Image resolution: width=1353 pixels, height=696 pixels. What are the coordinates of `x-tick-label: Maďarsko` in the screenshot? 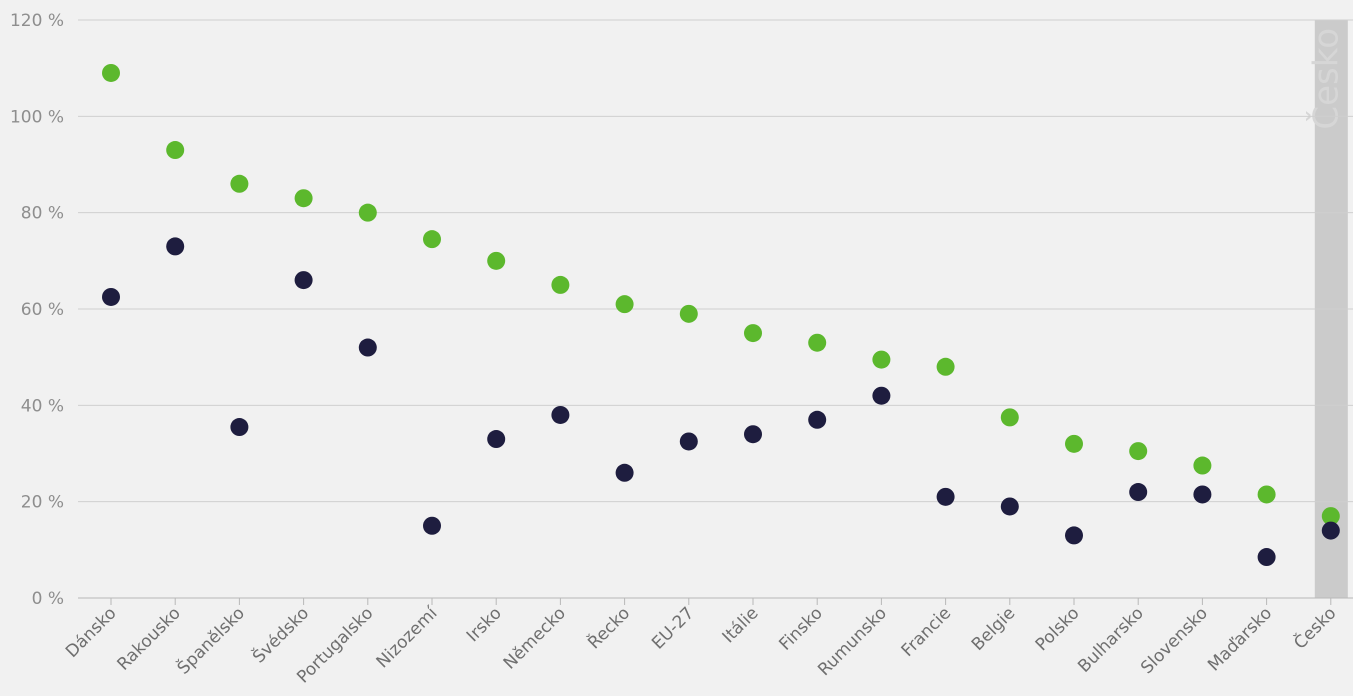 It's located at (1240, 639).